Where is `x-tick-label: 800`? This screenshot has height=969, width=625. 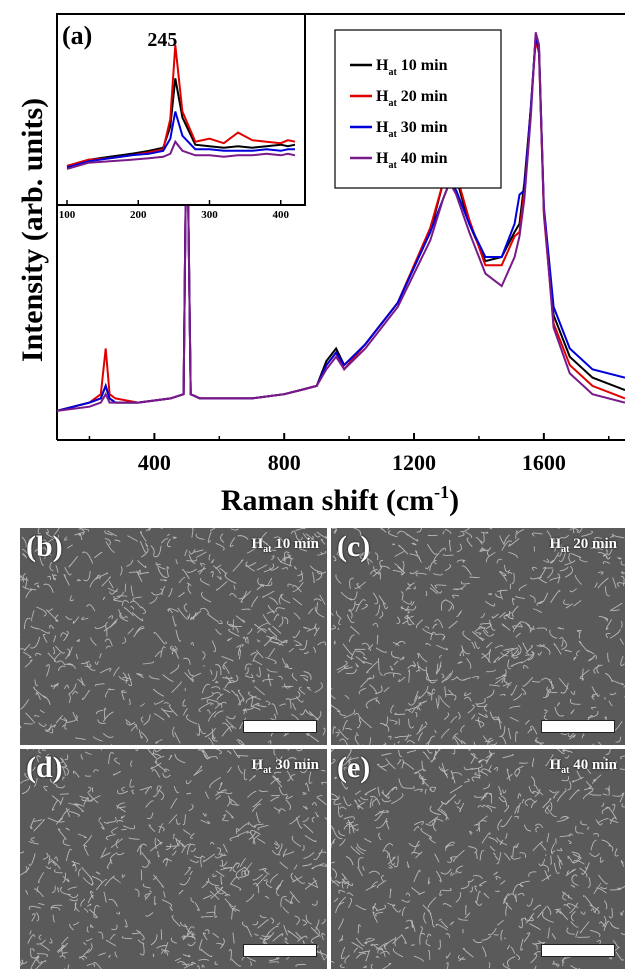
x-tick-label: 800 is located at coordinates (284, 462).